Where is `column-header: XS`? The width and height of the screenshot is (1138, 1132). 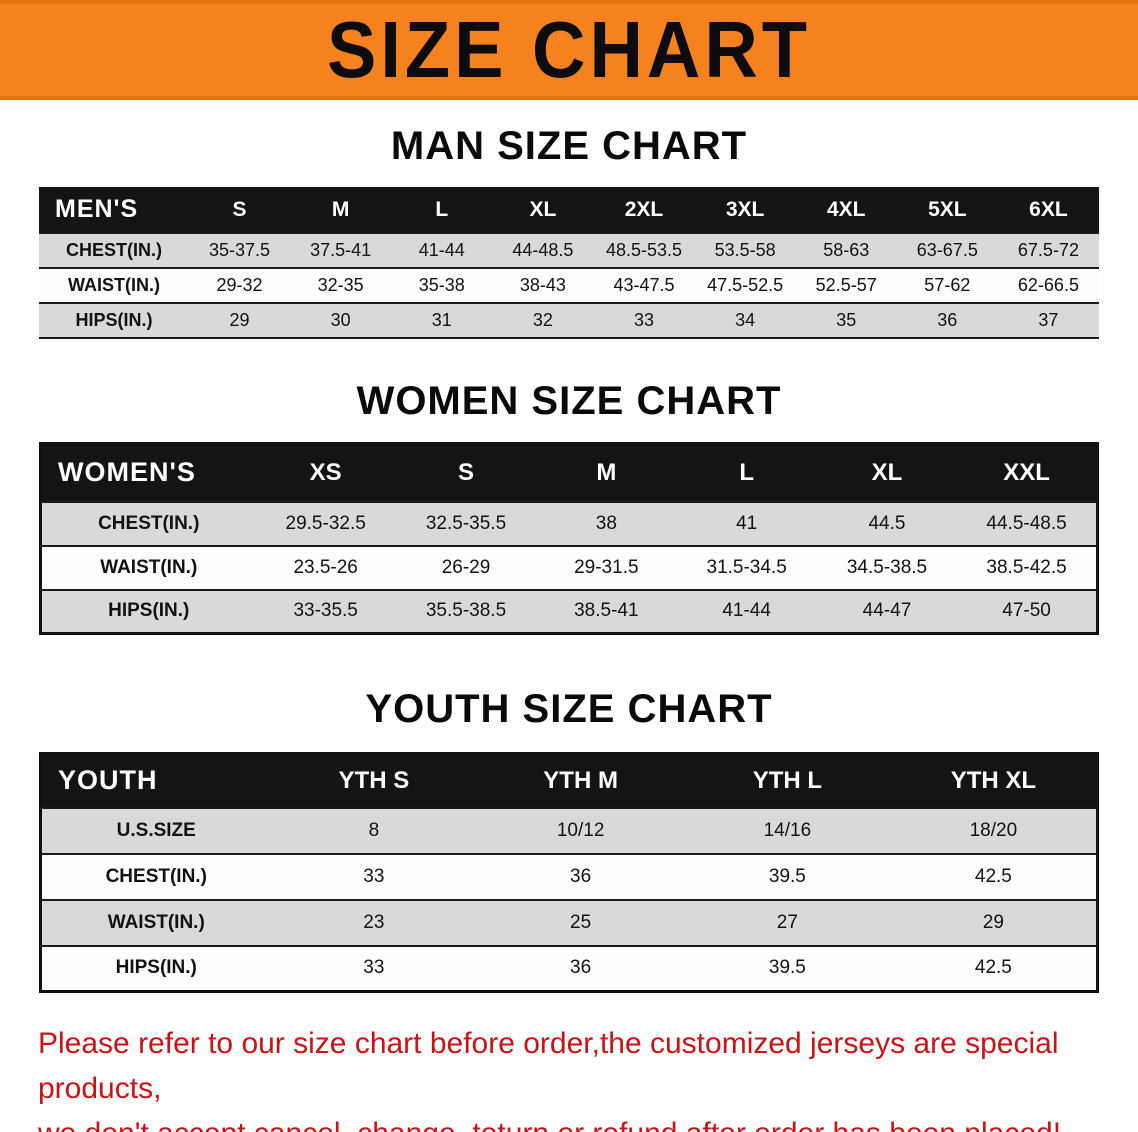
column-header: XS is located at coordinates (325, 472).